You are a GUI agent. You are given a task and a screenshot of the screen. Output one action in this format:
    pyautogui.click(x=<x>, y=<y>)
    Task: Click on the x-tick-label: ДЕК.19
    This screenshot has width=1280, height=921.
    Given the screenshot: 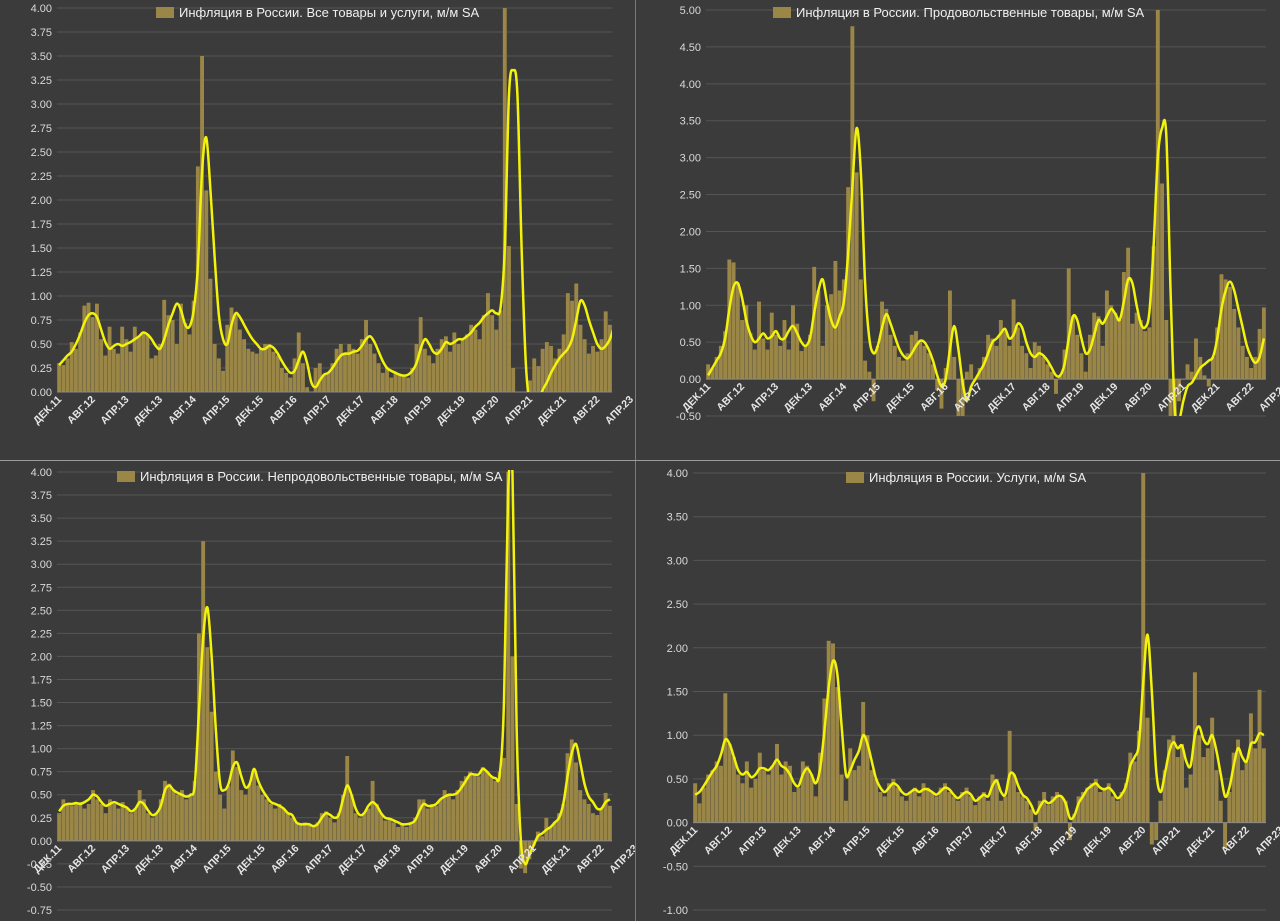 What is the action you would take?
    pyautogui.click(x=1097, y=841)
    